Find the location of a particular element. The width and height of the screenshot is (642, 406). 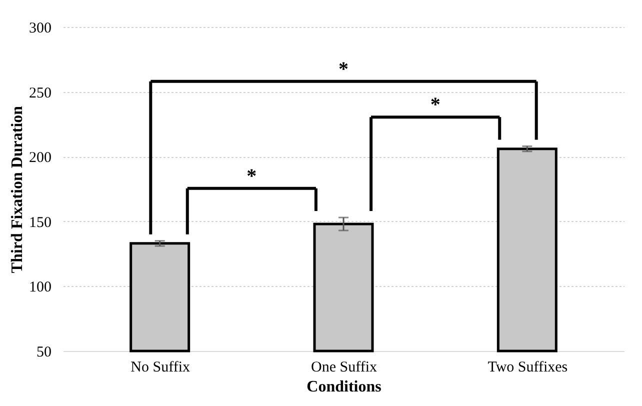

x-tick-label: No Suffix is located at coordinates (160, 368).